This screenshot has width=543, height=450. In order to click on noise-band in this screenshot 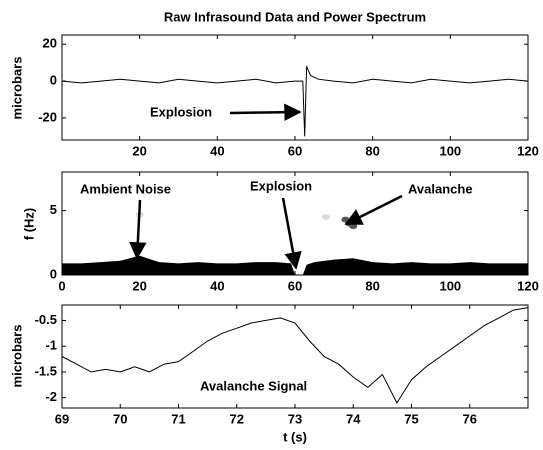, I will do `click(295, 265)`.